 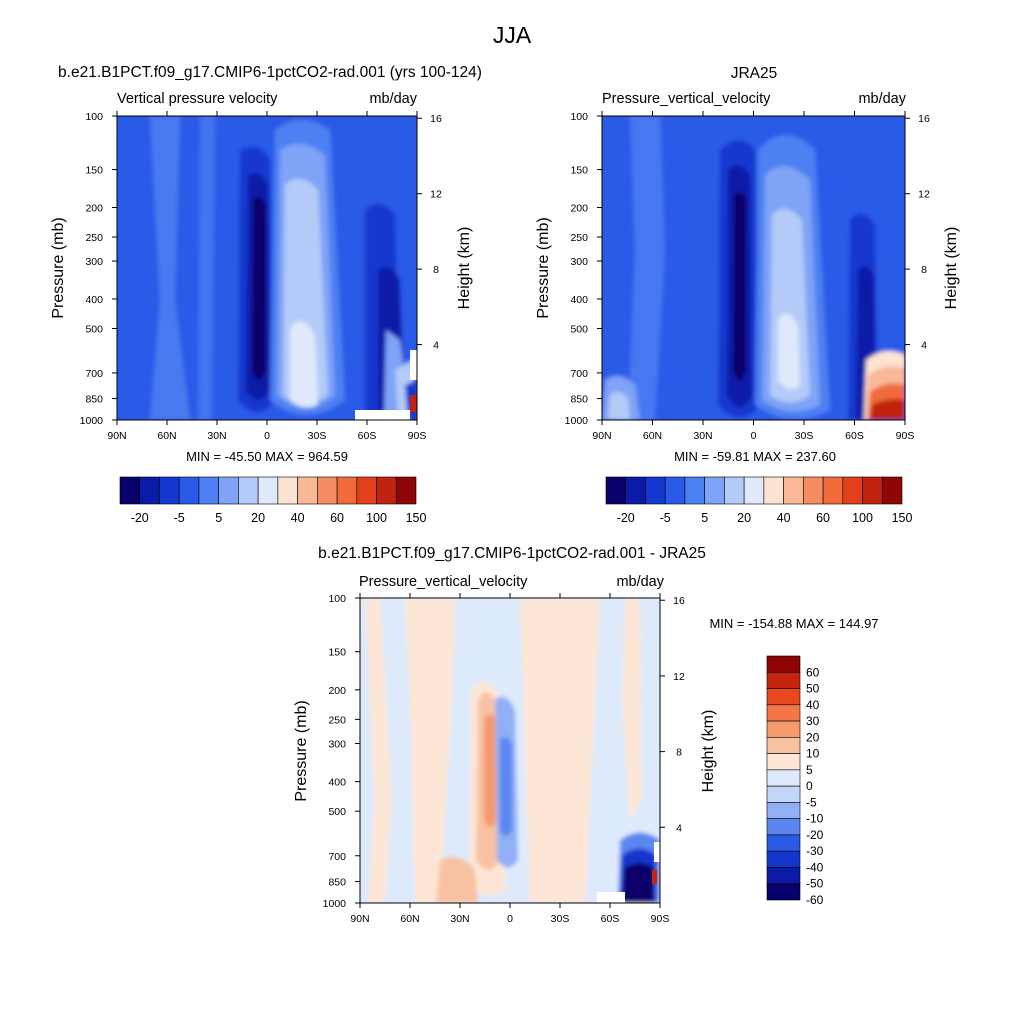 What do you see at coordinates (793, 623) in the screenshot?
I see `min-max-label: MIN = -154.88 MAX = 144.97` at bounding box center [793, 623].